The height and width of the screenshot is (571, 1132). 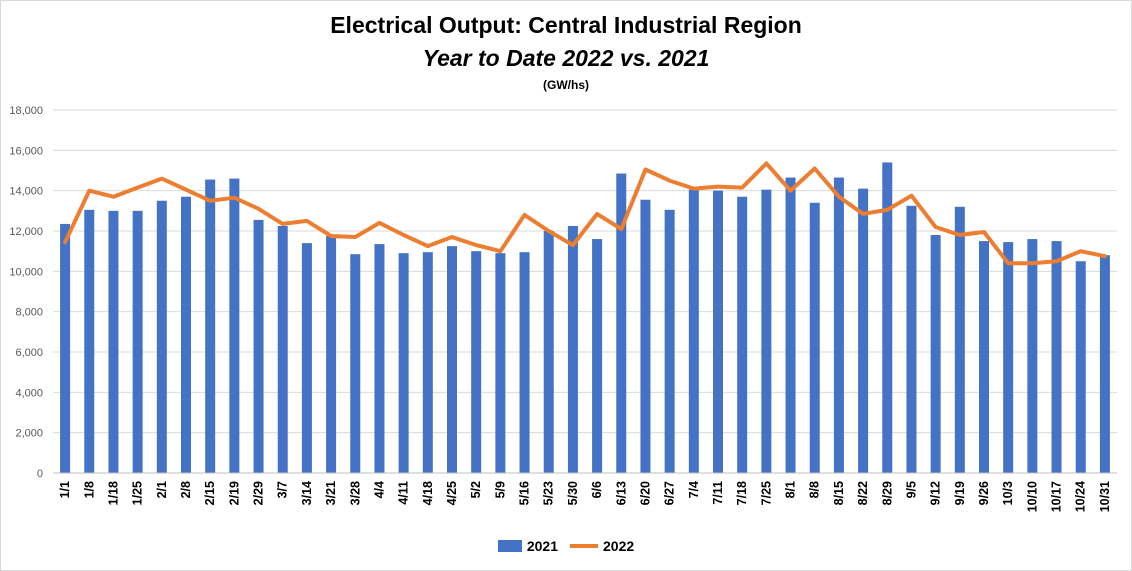 I want to click on x-tick-label: 6/13, so click(x=621, y=493).